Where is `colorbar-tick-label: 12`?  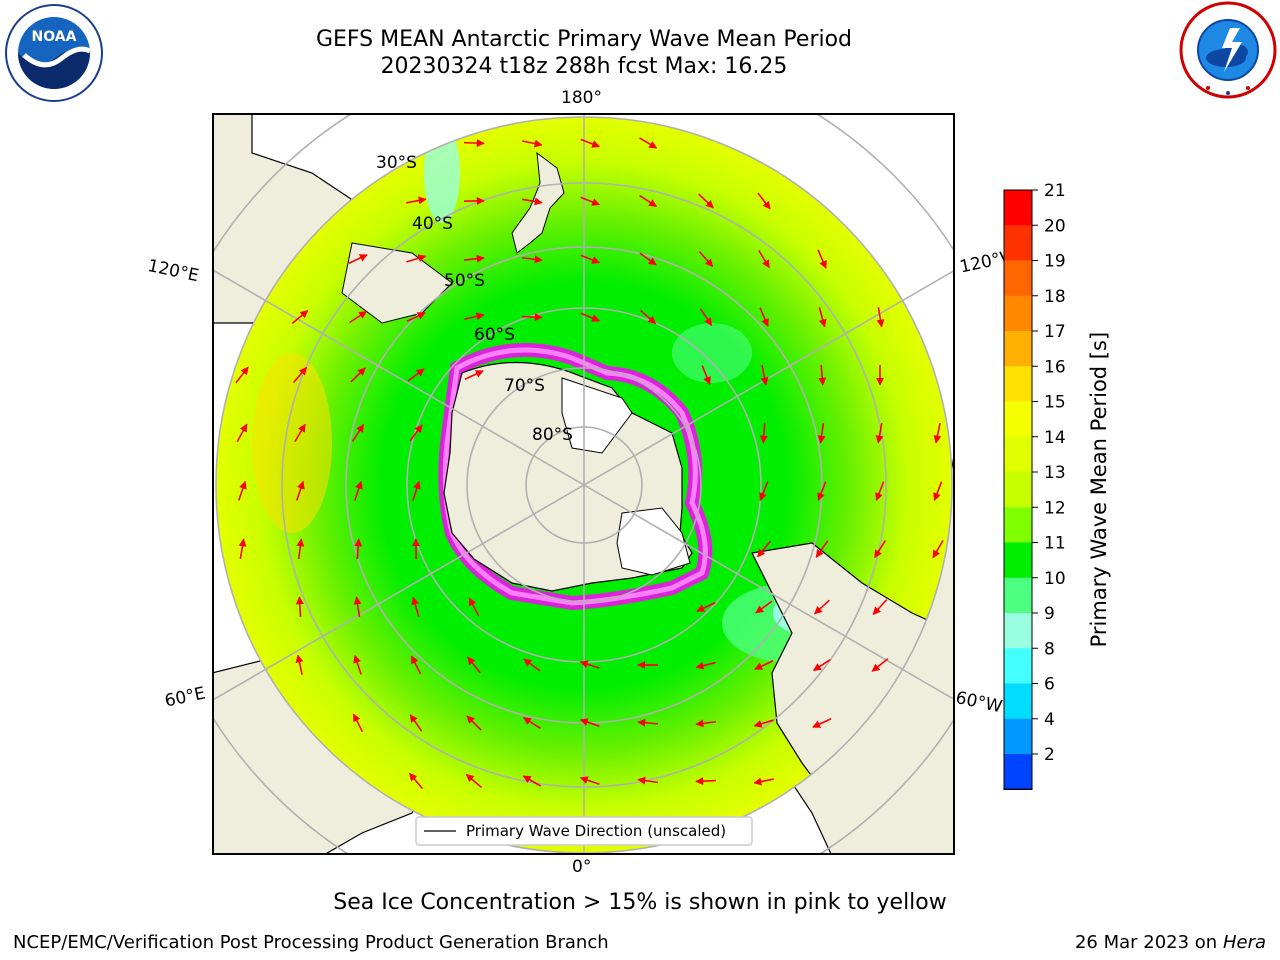 colorbar-tick-label: 12 is located at coordinates (1055, 508).